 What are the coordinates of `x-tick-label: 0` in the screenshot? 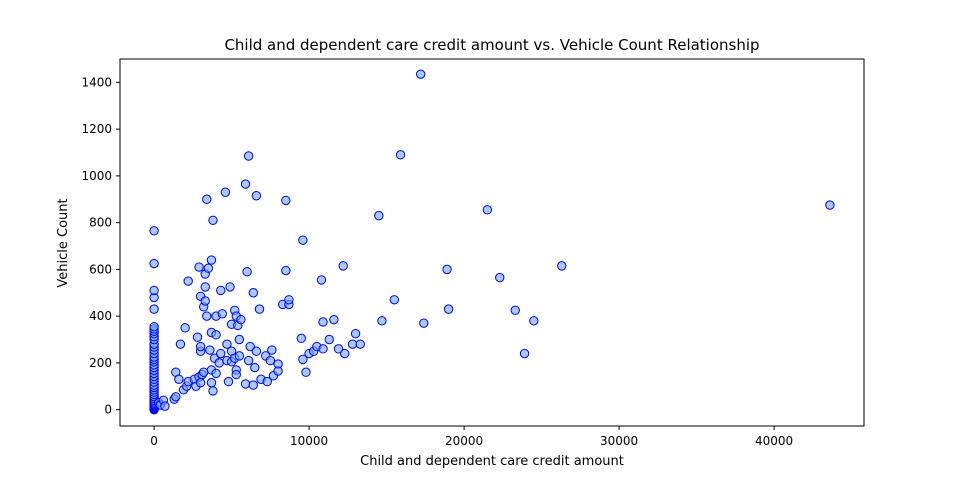 It's located at (154, 441).